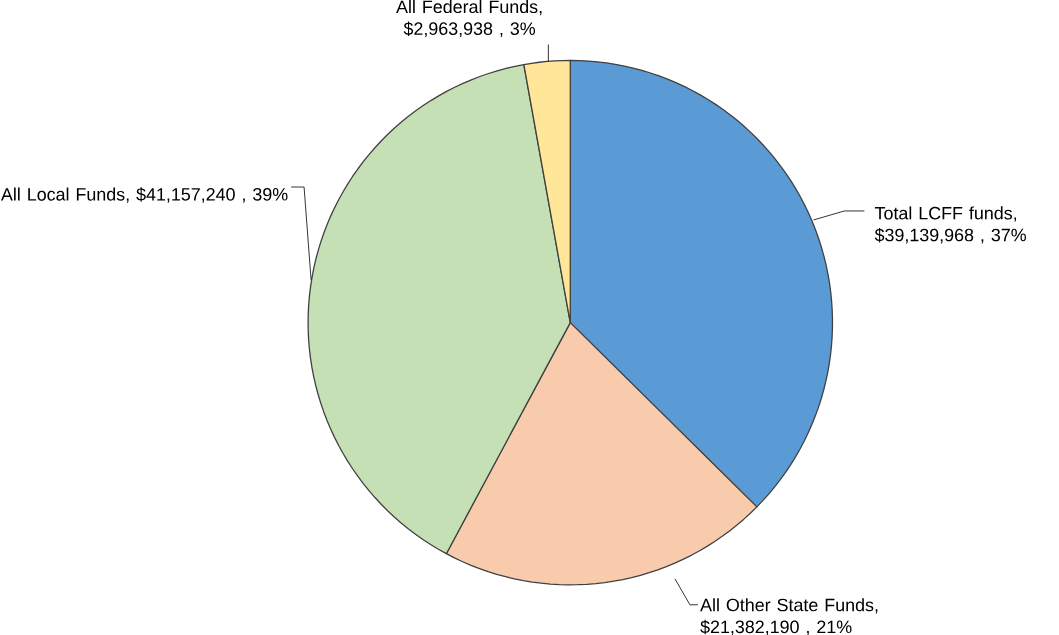  Describe the element at coordinates (207, 195) in the screenshot. I see `data-label: , $41,157,240 , 39%` at that location.